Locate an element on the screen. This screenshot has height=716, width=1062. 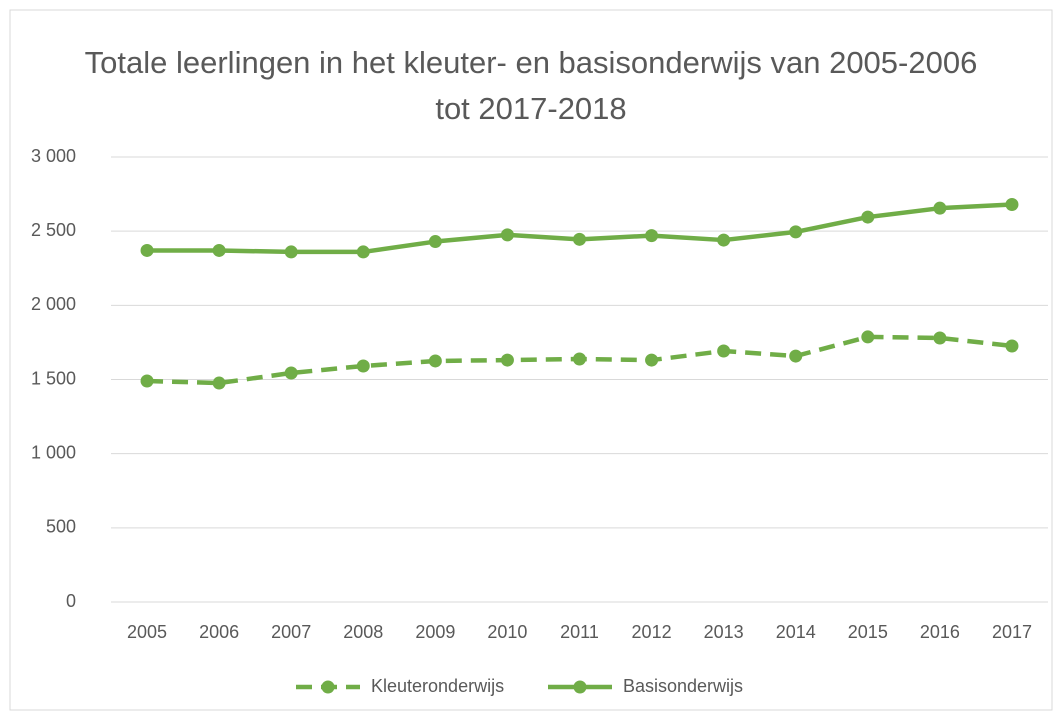
y-tick-label: 0 is located at coordinates (71, 601).